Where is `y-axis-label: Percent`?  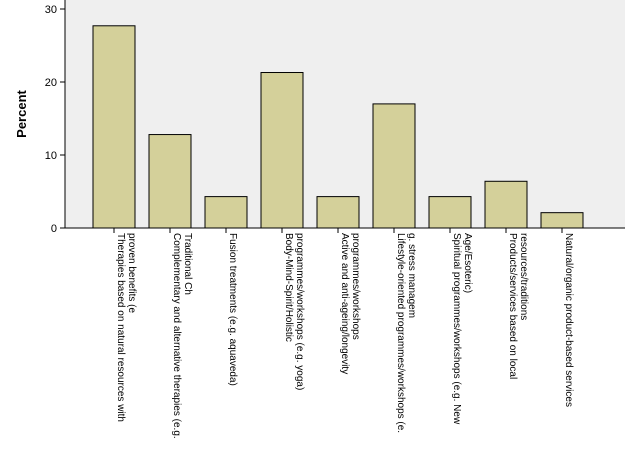
y-axis-label: Percent is located at coordinates (21, 113).